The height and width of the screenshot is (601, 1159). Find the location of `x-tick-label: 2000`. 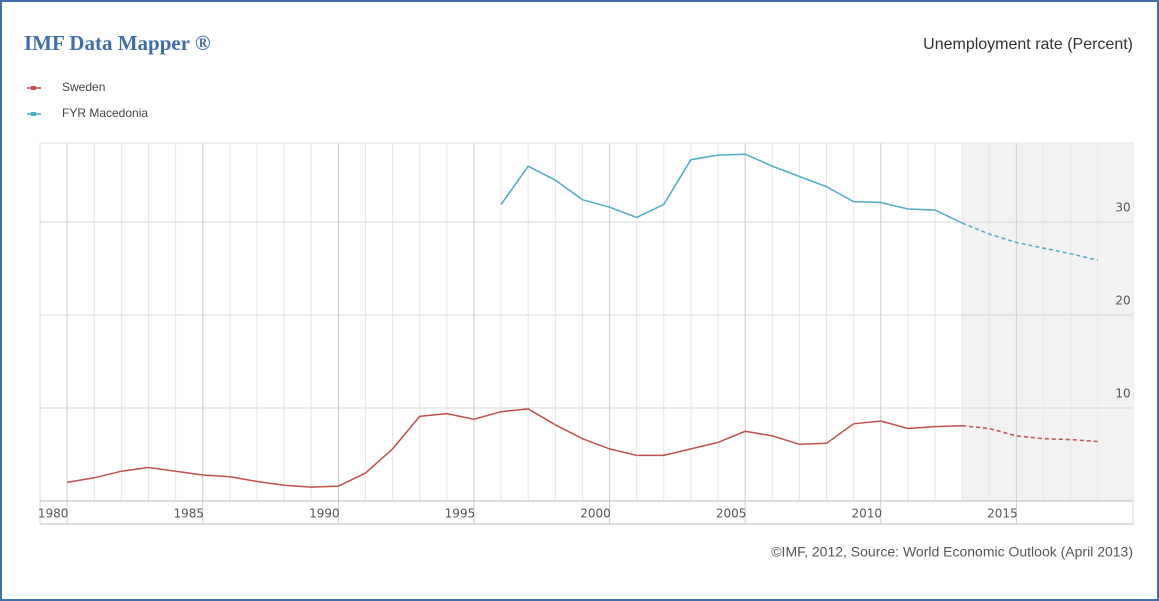

x-tick-label: 2000 is located at coordinates (595, 514).